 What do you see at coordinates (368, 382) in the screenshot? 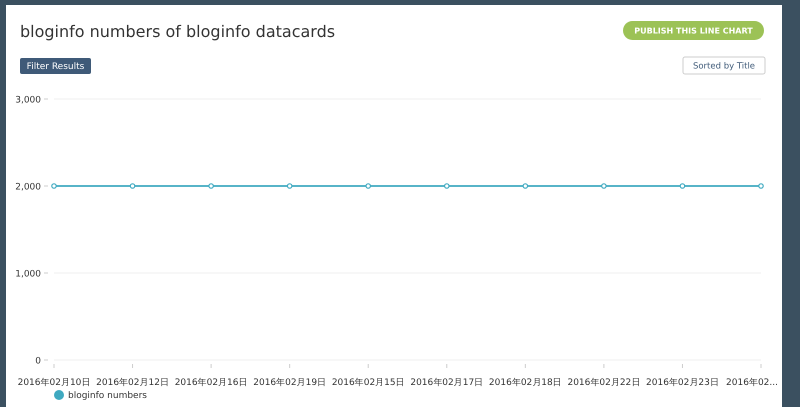
I see `x-tick-label: 2016年02月15日` at bounding box center [368, 382].